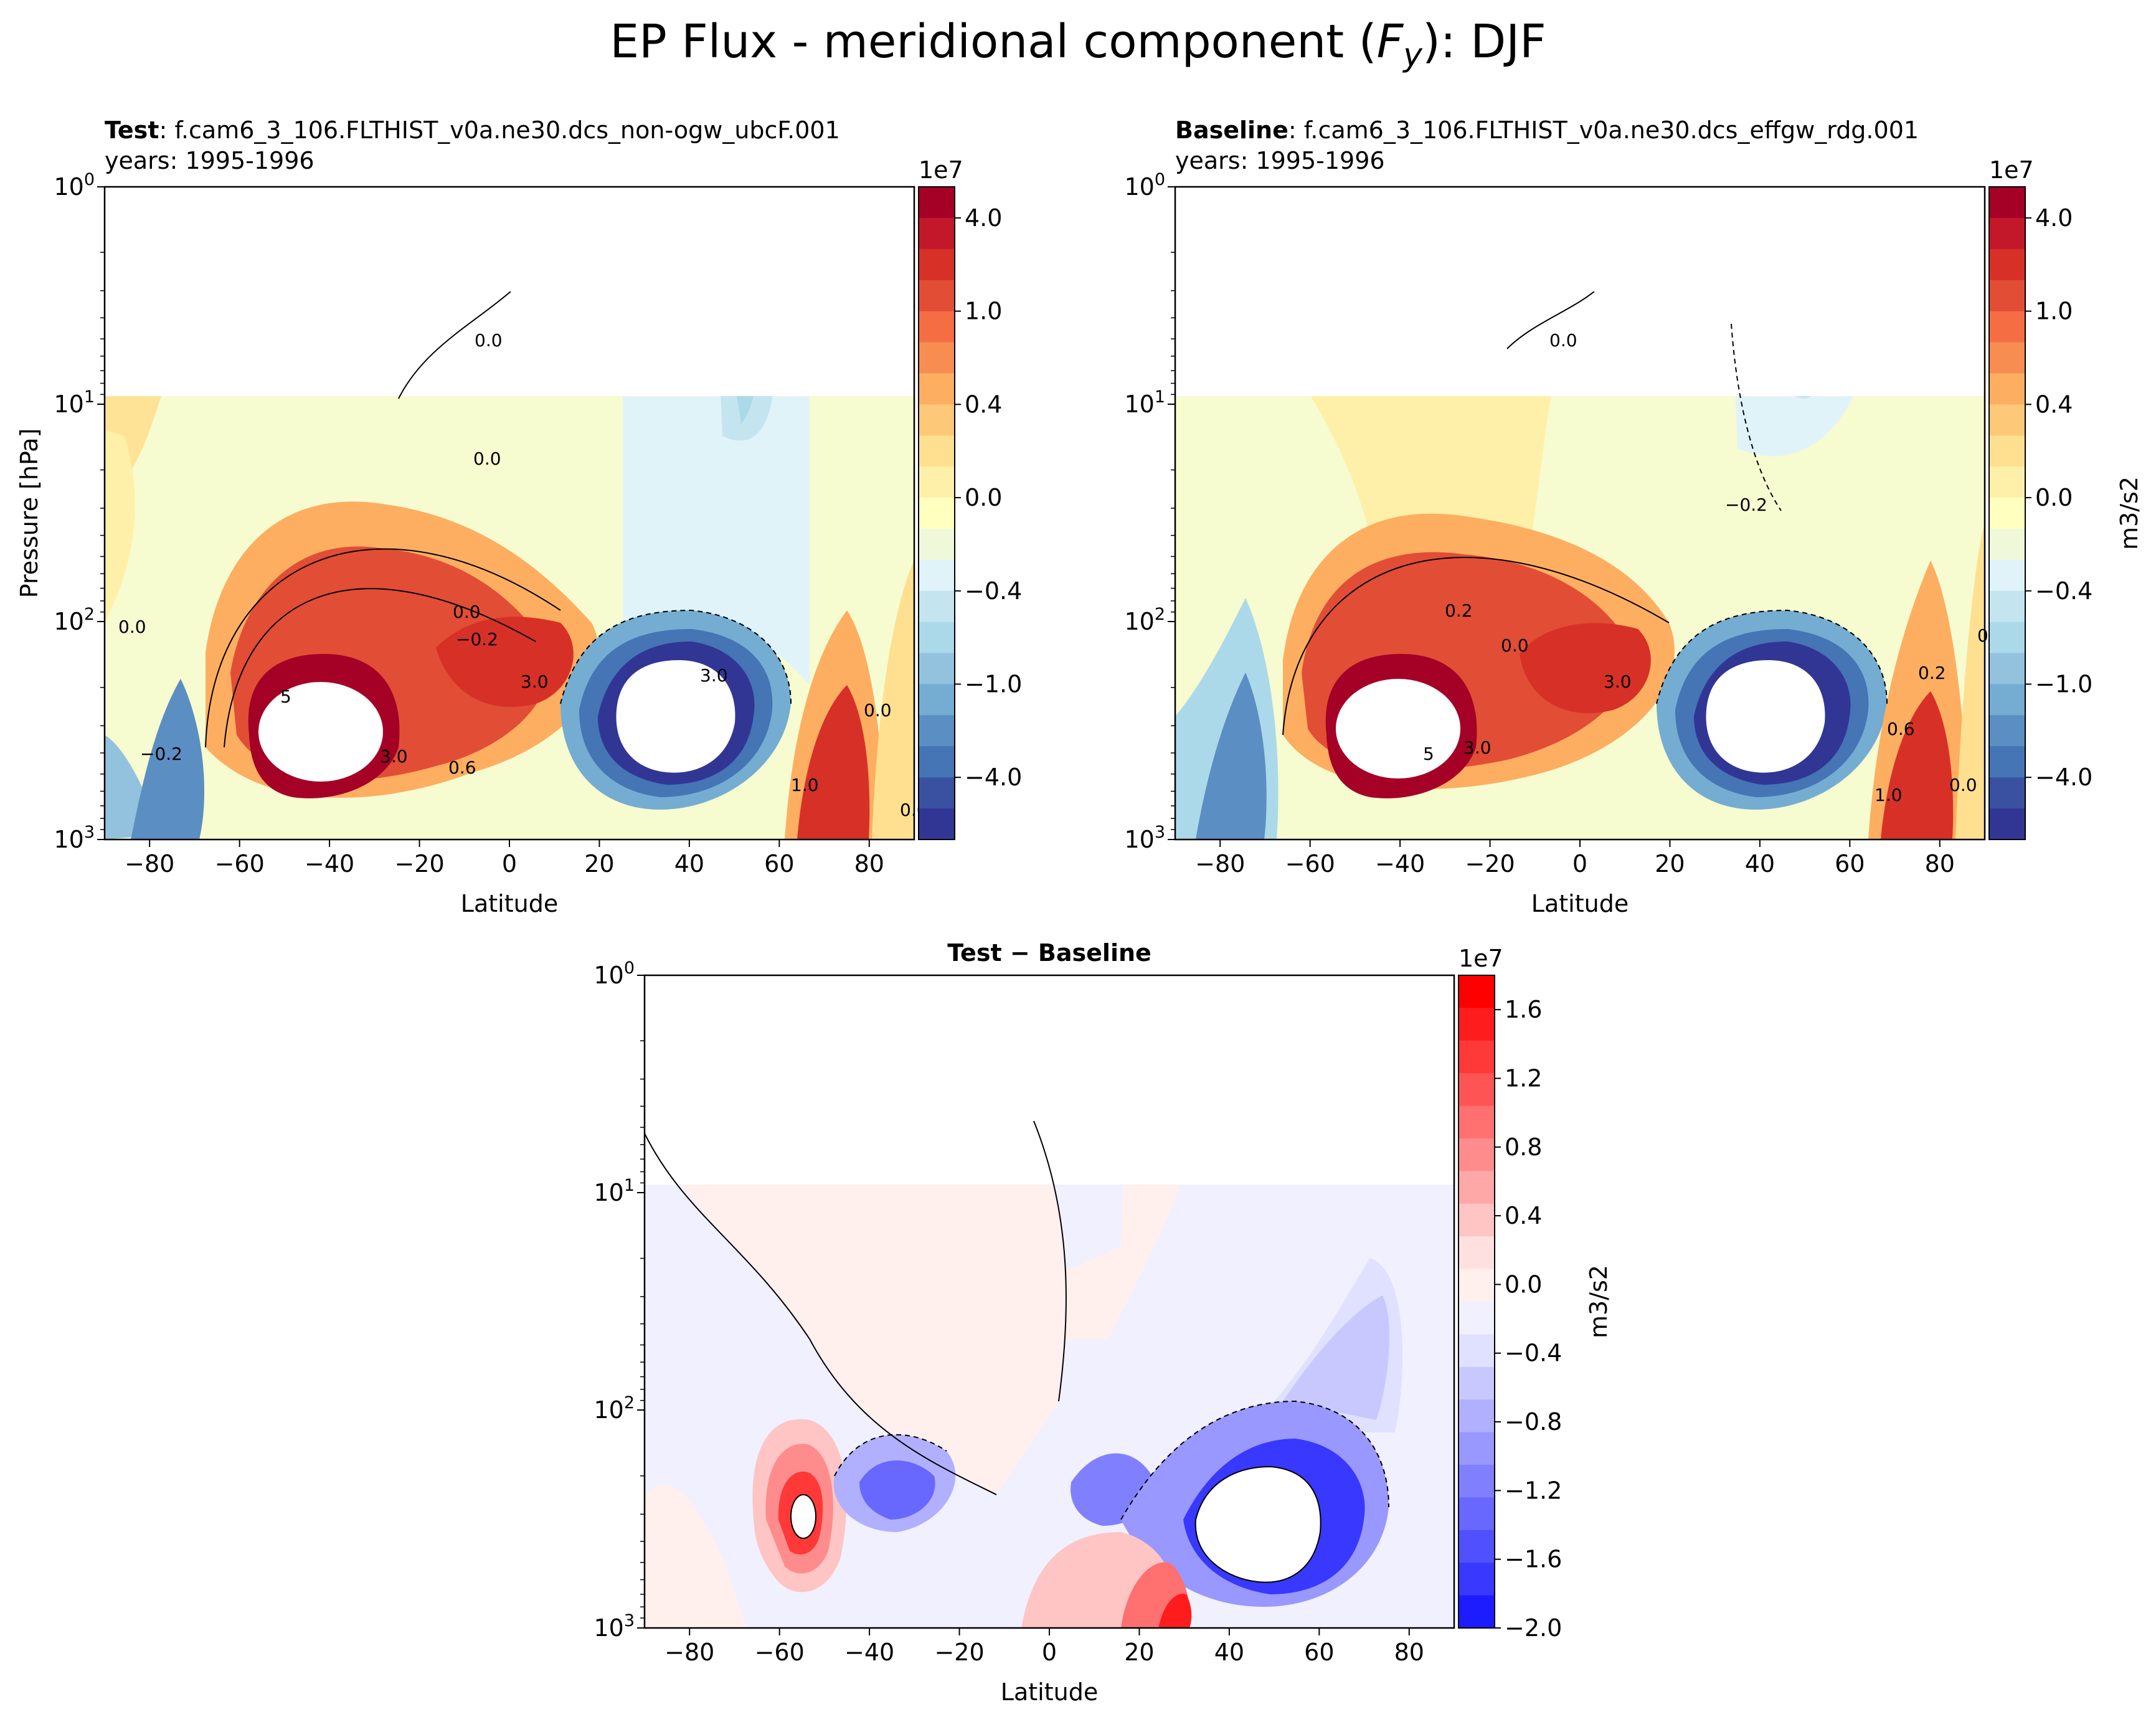  What do you see at coordinates (2129, 513) in the screenshot?
I see `panel-baseline-colorbar-label: m3/s2` at bounding box center [2129, 513].